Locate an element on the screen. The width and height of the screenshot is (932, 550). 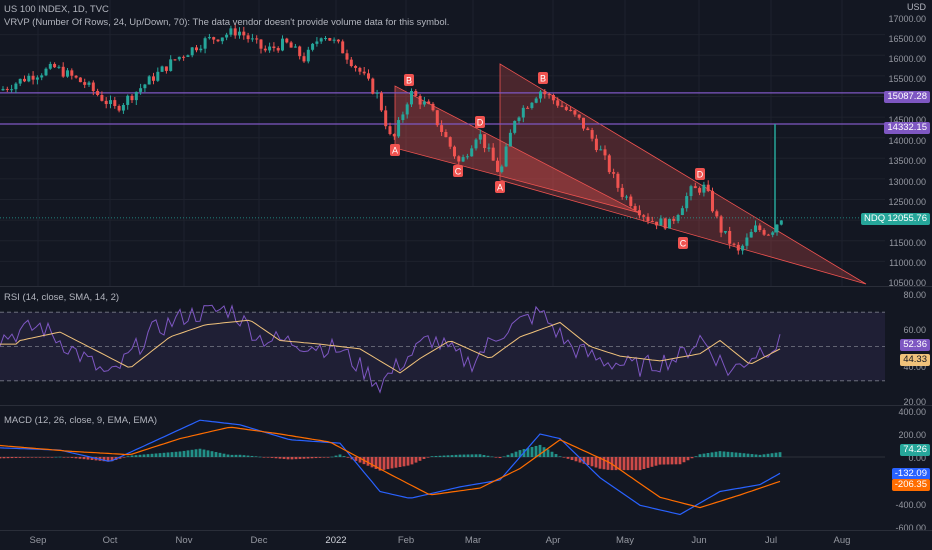
rsi-sma-line is located at coordinates (390, 346).